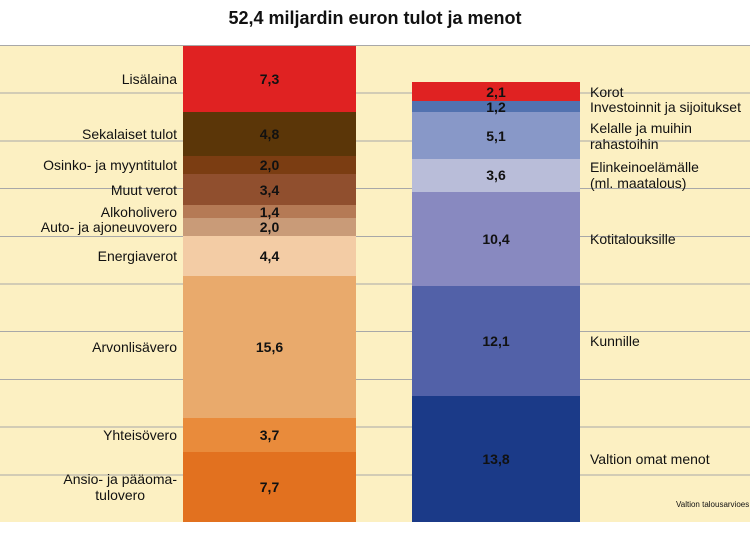 The height and width of the screenshot is (536, 750). I want to click on segment-label: Auto- ja ajoneuvovero, so click(108, 227).